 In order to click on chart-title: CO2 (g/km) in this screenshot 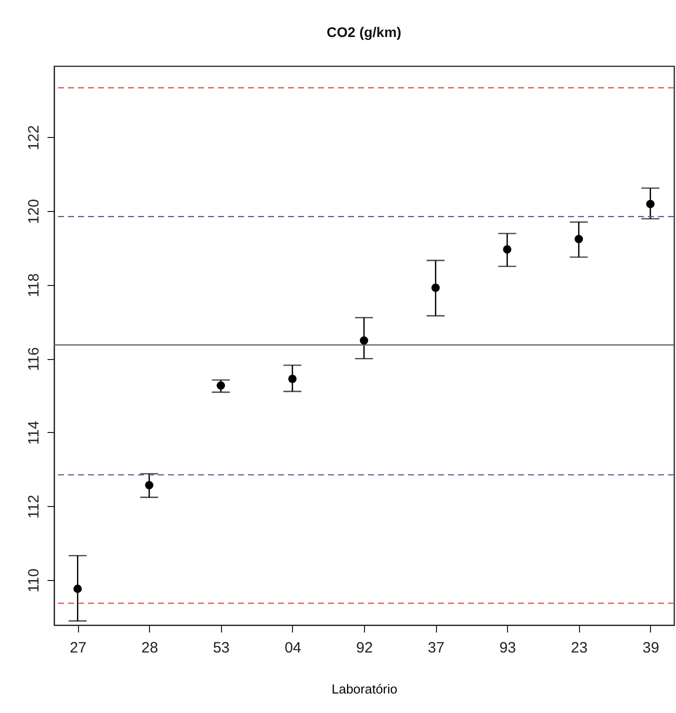, I will do `click(364, 32)`.